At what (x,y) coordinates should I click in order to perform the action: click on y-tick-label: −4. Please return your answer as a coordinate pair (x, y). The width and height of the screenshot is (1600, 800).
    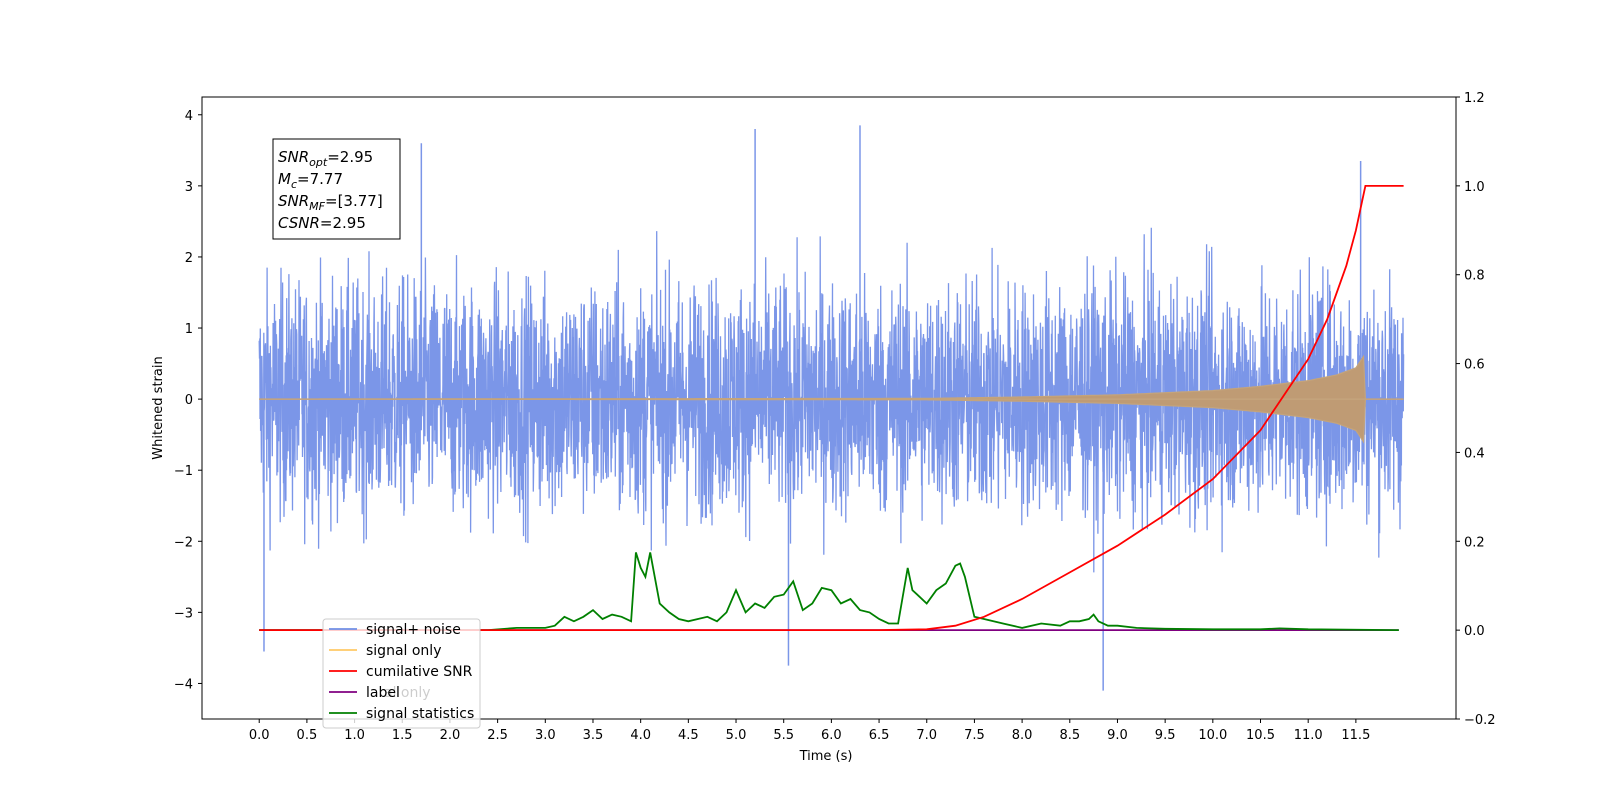
    Looking at the image, I should click on (183, 684).